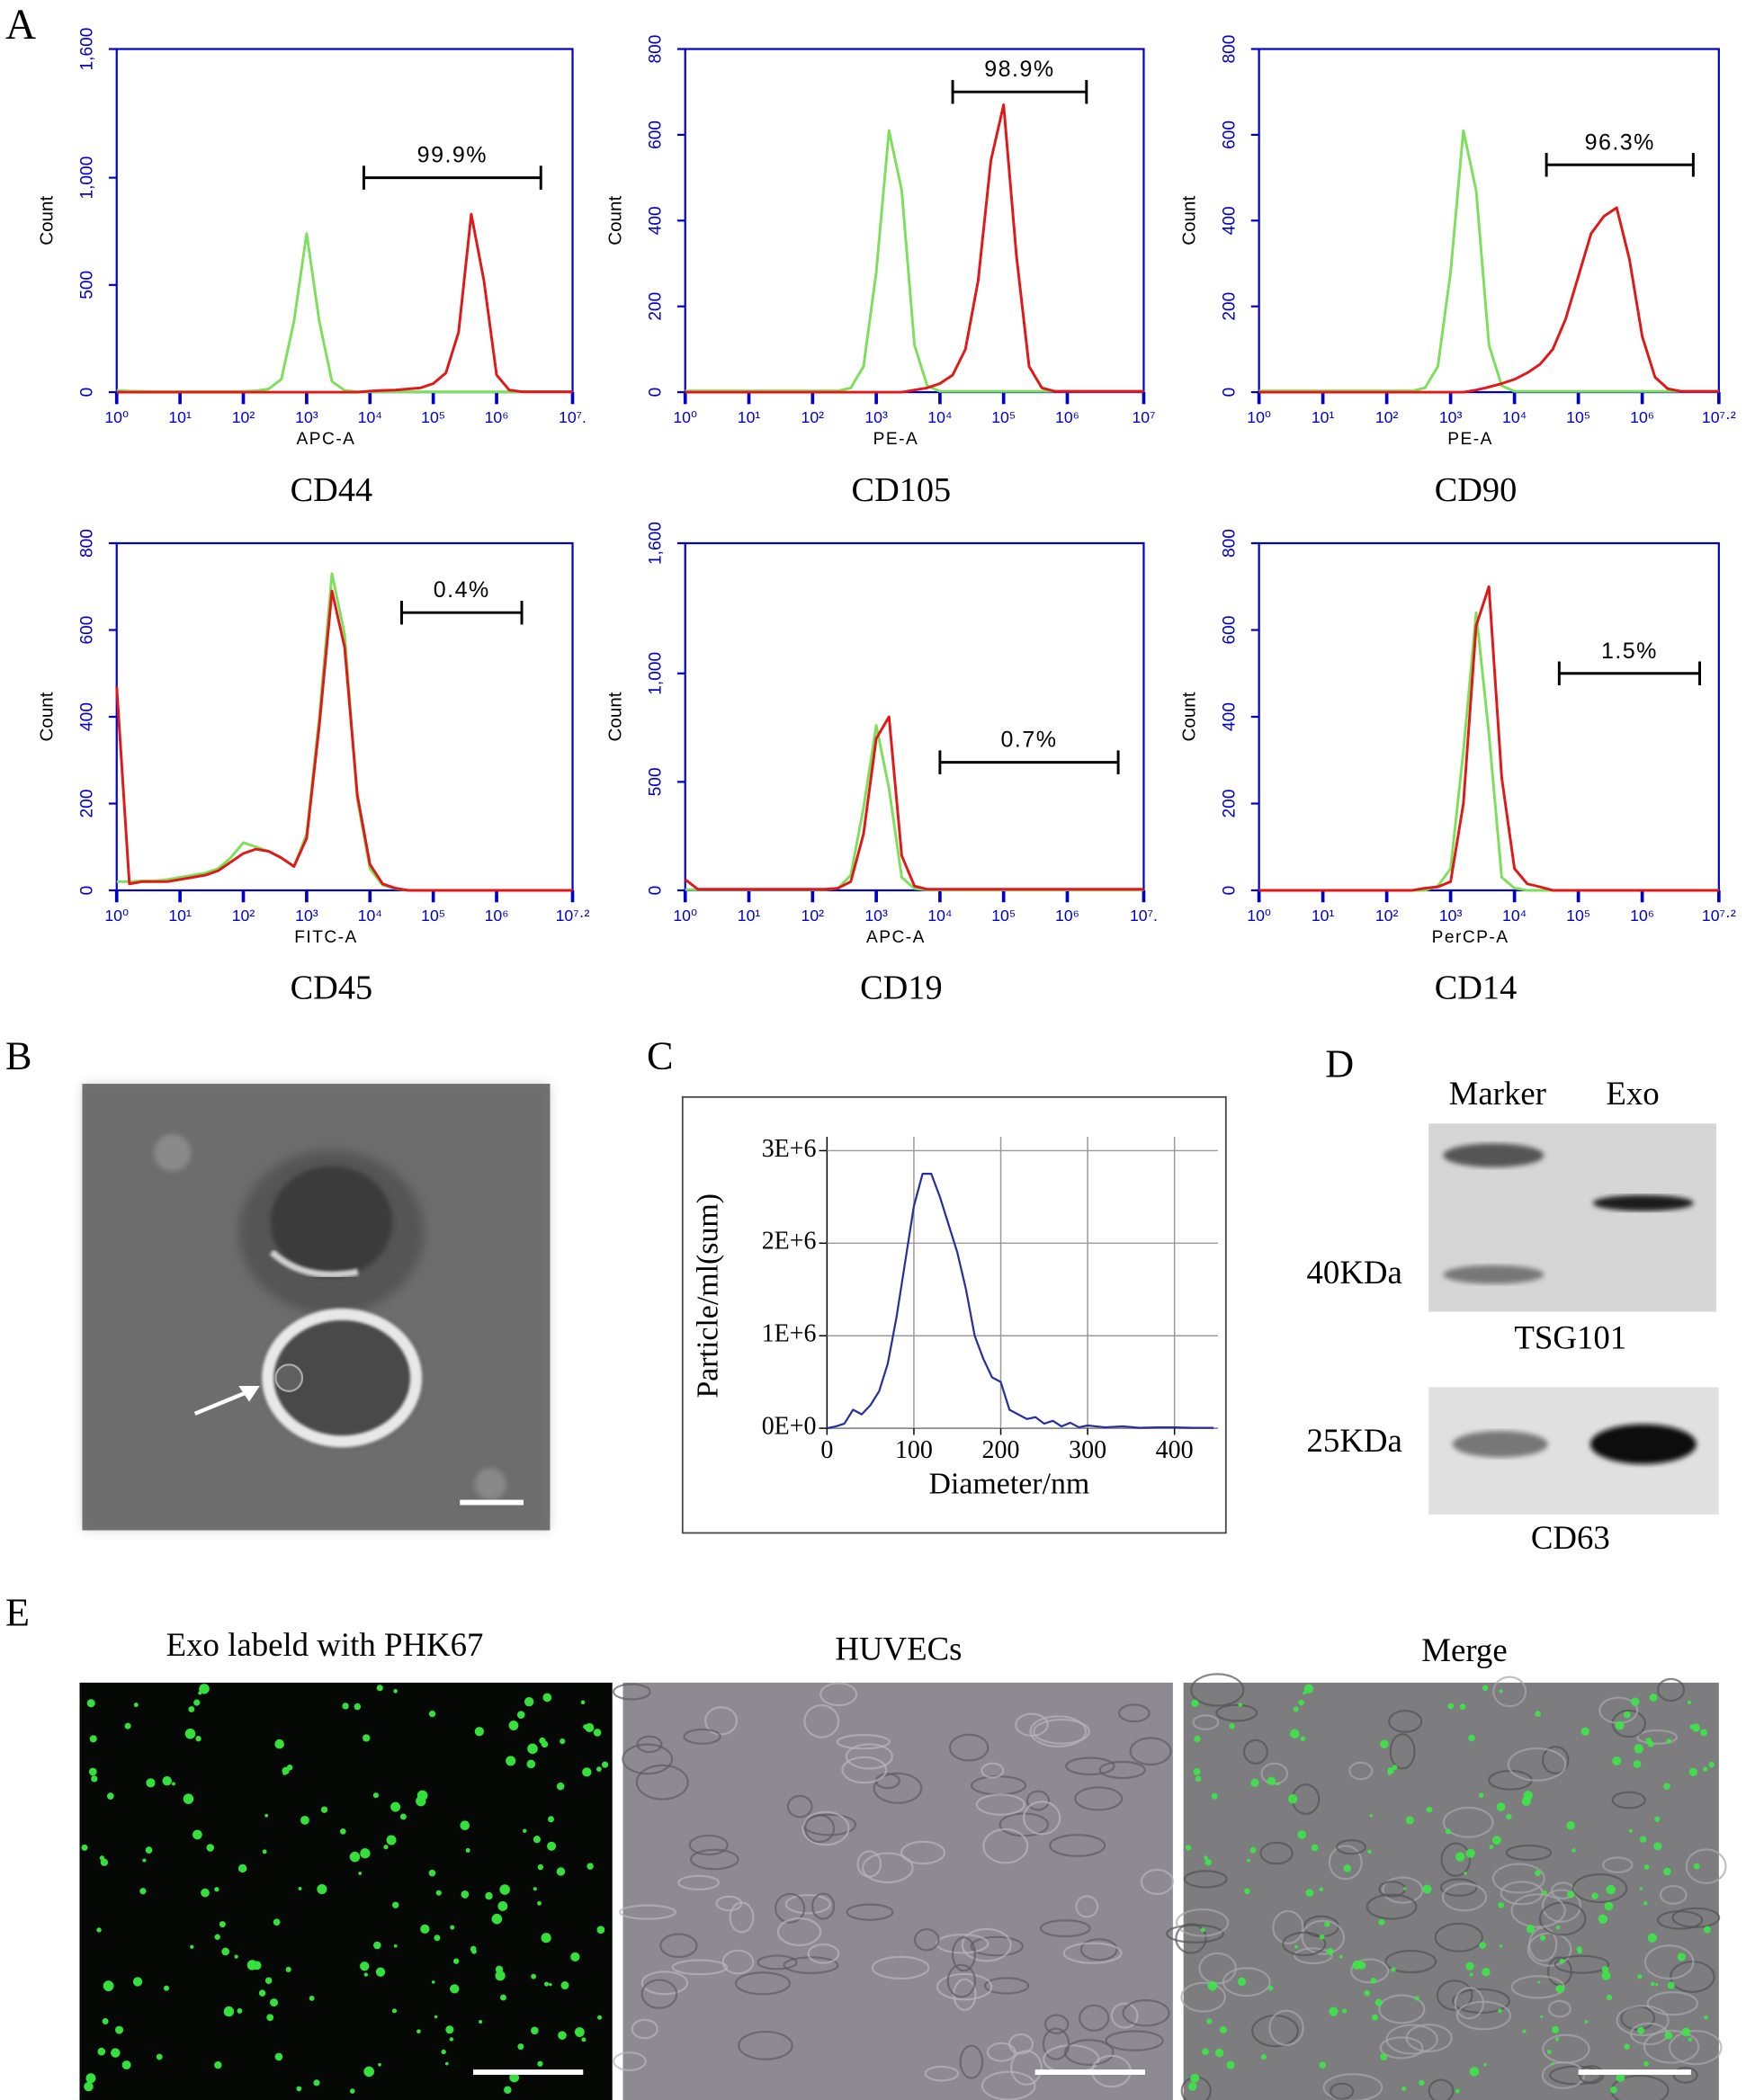  What do you see at coordinates (1087, 1450) in the screenshot?
I see `x-tick-label: 300` at bounding box center [1087, 1450].